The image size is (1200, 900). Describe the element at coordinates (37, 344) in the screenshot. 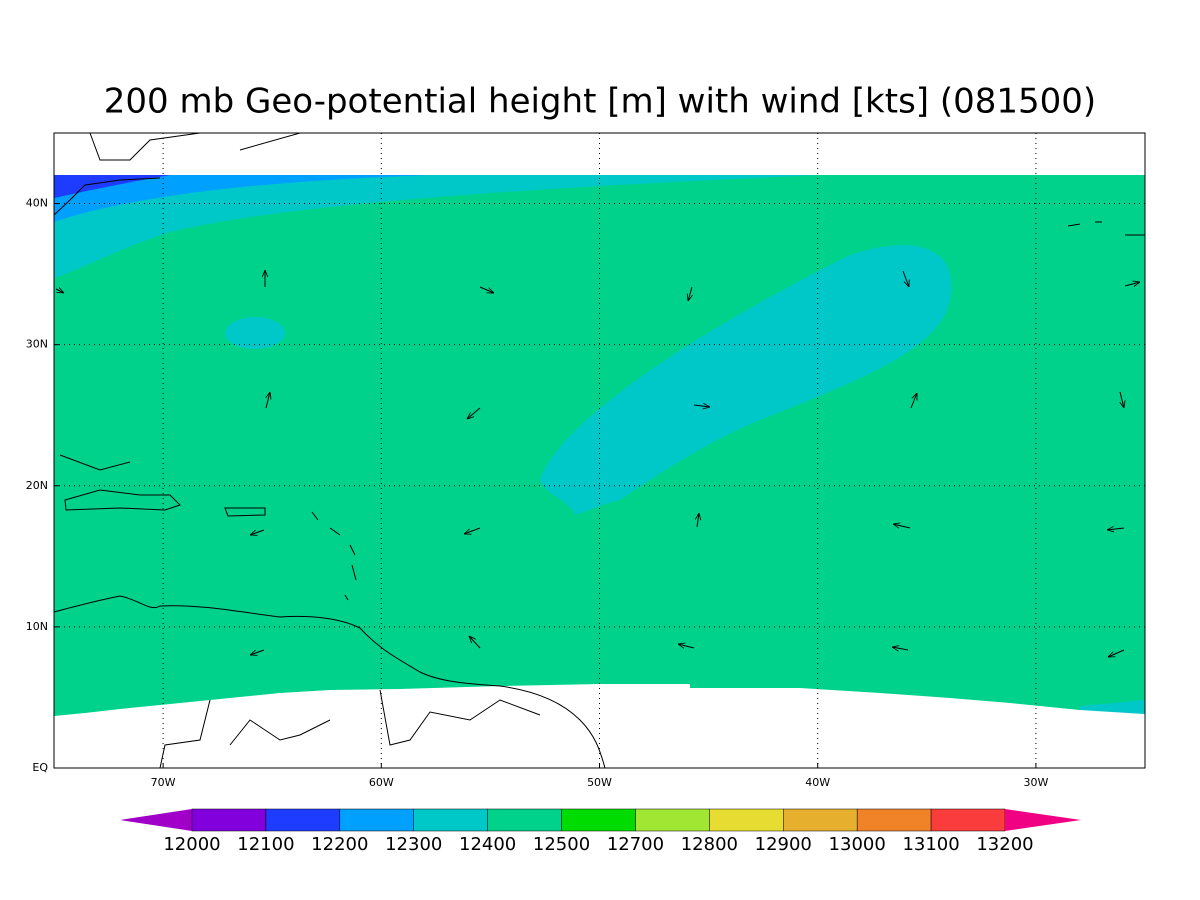

I see `y-tick-label: 30N` at that location.